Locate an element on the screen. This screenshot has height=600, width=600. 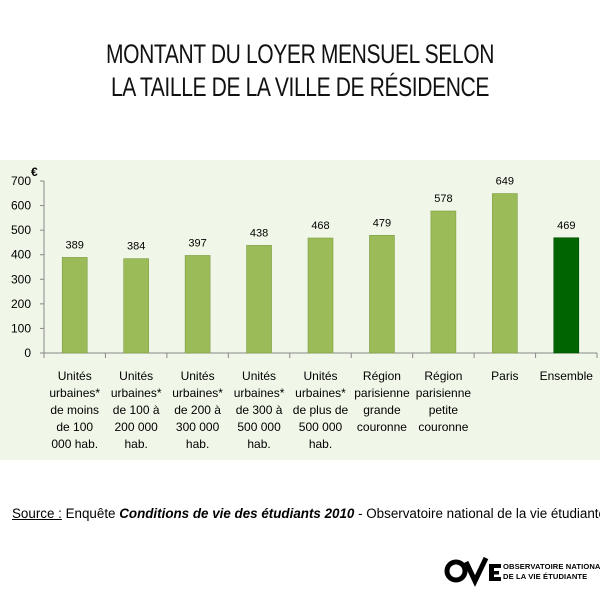
data-label: 649 is located at coordinates (505, 182).